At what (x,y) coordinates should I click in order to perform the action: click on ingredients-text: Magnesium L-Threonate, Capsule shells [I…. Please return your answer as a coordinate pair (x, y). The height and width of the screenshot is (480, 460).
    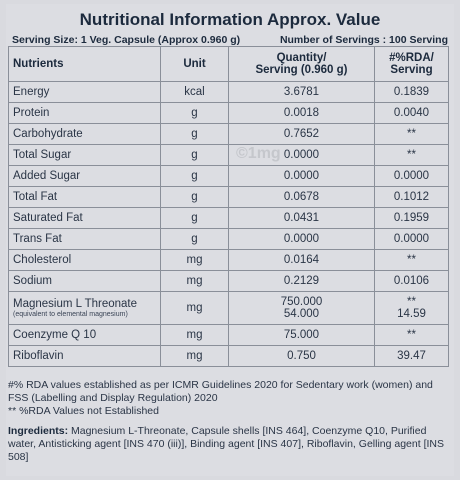
    Looking at the image, I should click on (226, 444).